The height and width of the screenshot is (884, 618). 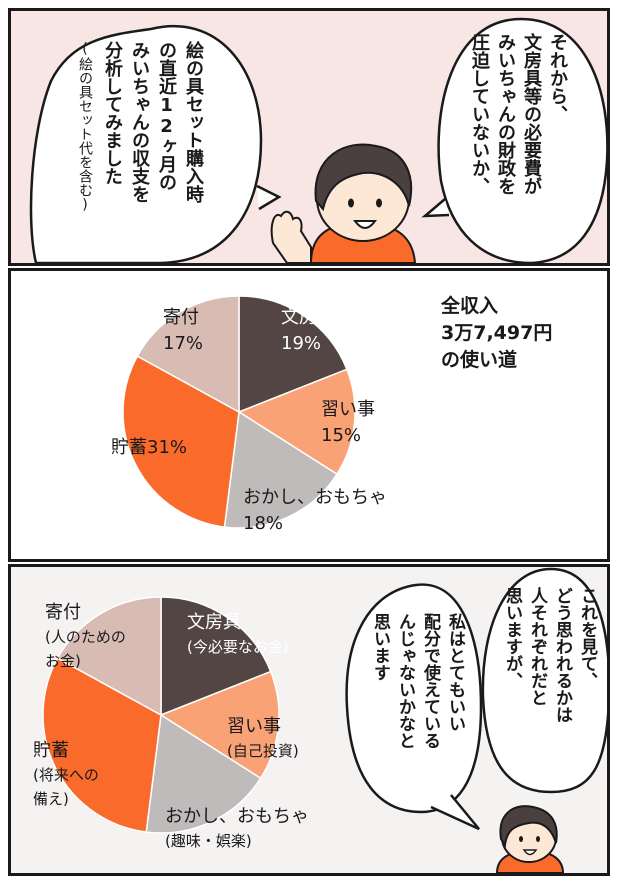 I want to click on pie2-slice-stationery, so click(x=216, y=656).